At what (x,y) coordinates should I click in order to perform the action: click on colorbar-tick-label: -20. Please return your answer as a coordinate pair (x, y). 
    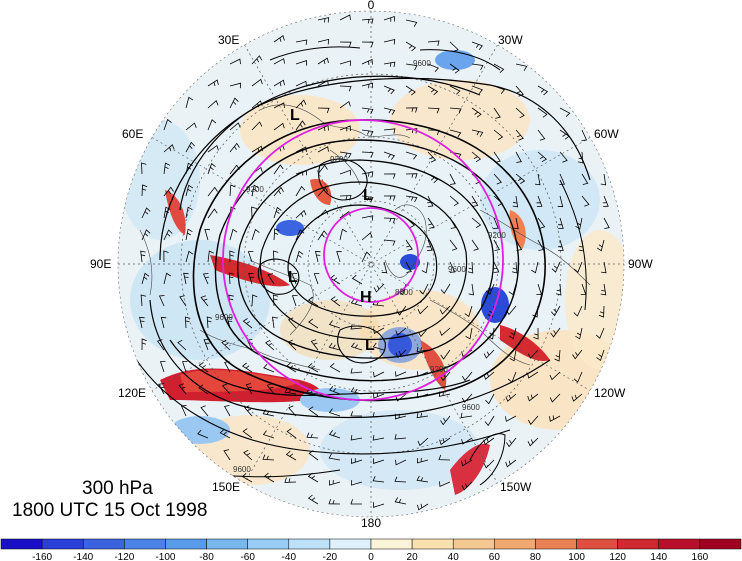
    Looking at the image, I should click on (330, 556).